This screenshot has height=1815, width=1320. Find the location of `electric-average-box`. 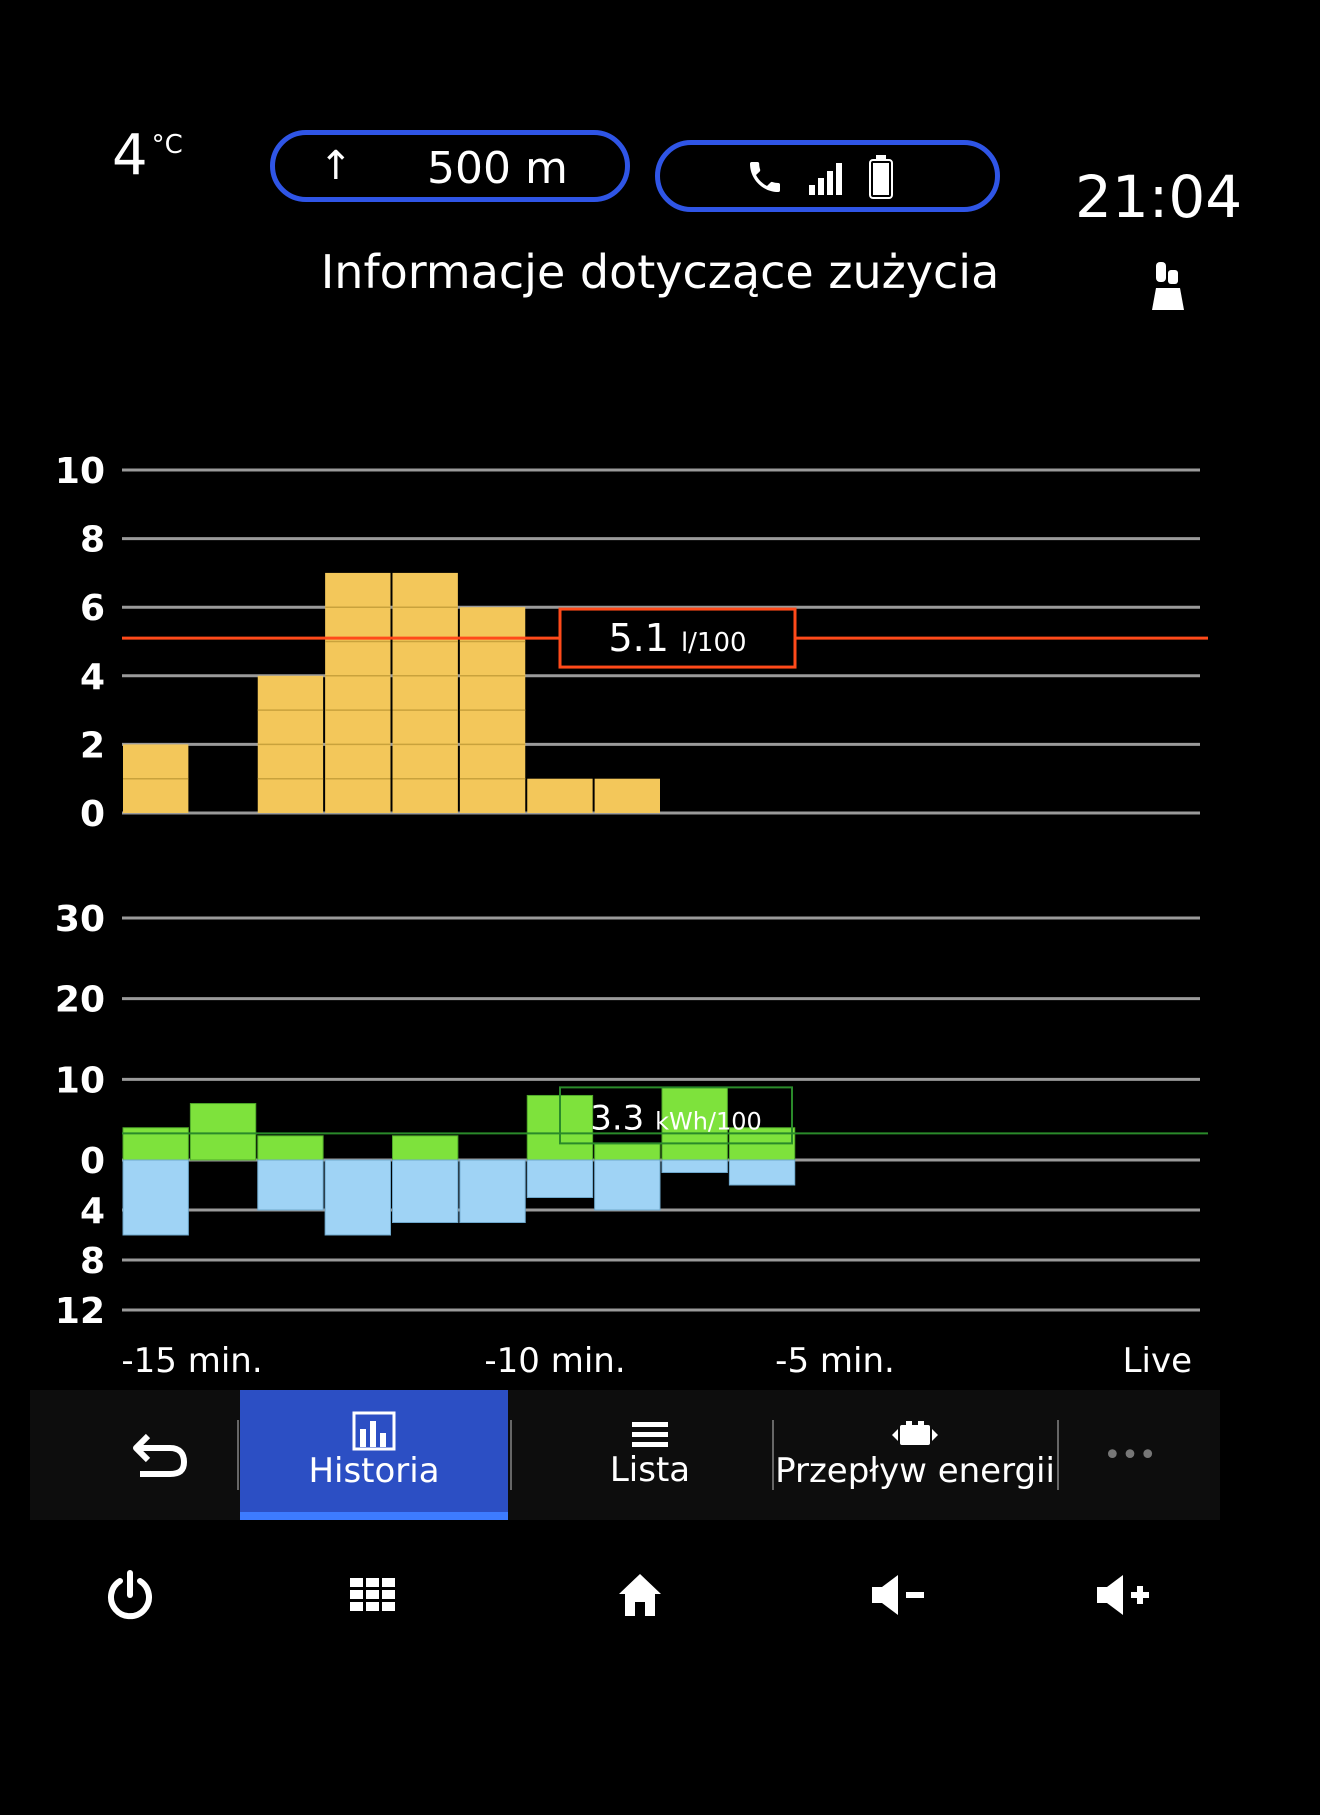

electric-average-box is located at coordinates (676, 1115).